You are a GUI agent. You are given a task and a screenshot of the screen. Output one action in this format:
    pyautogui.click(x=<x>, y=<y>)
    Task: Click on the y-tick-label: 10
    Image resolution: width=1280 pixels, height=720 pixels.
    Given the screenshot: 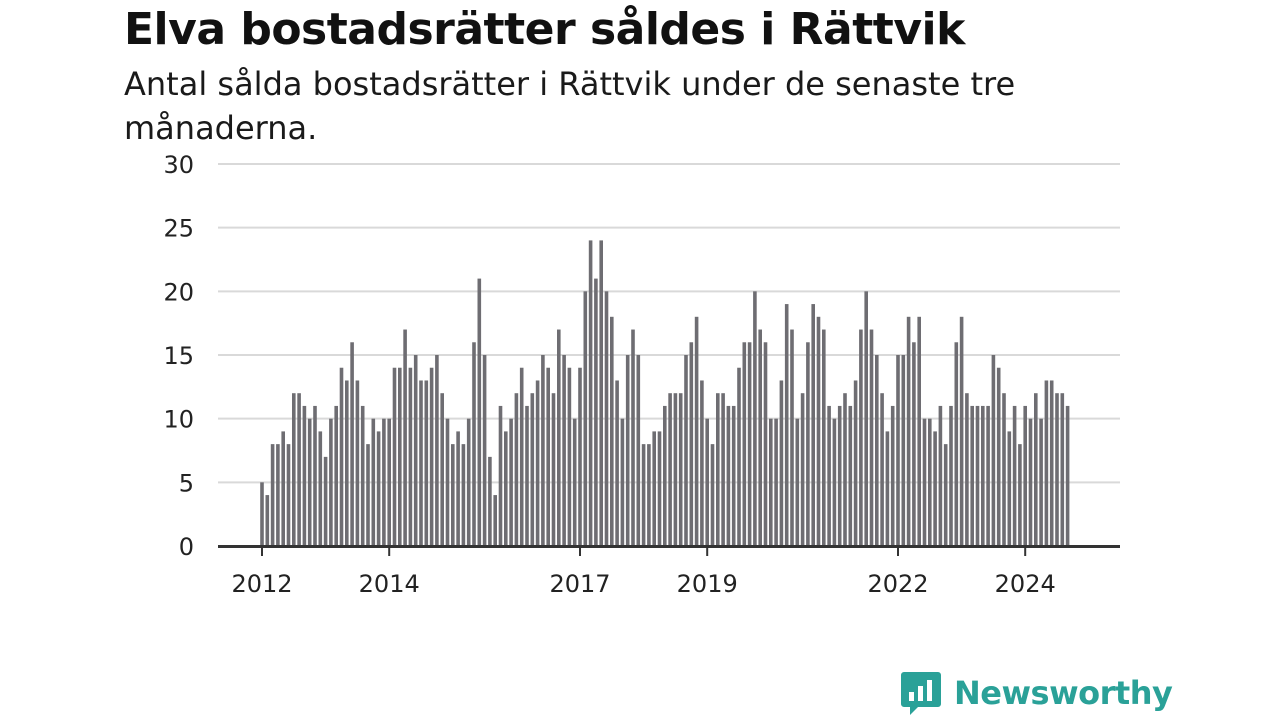 What is the action you would take?
    pyautogui.click(x=178, y=420)
    